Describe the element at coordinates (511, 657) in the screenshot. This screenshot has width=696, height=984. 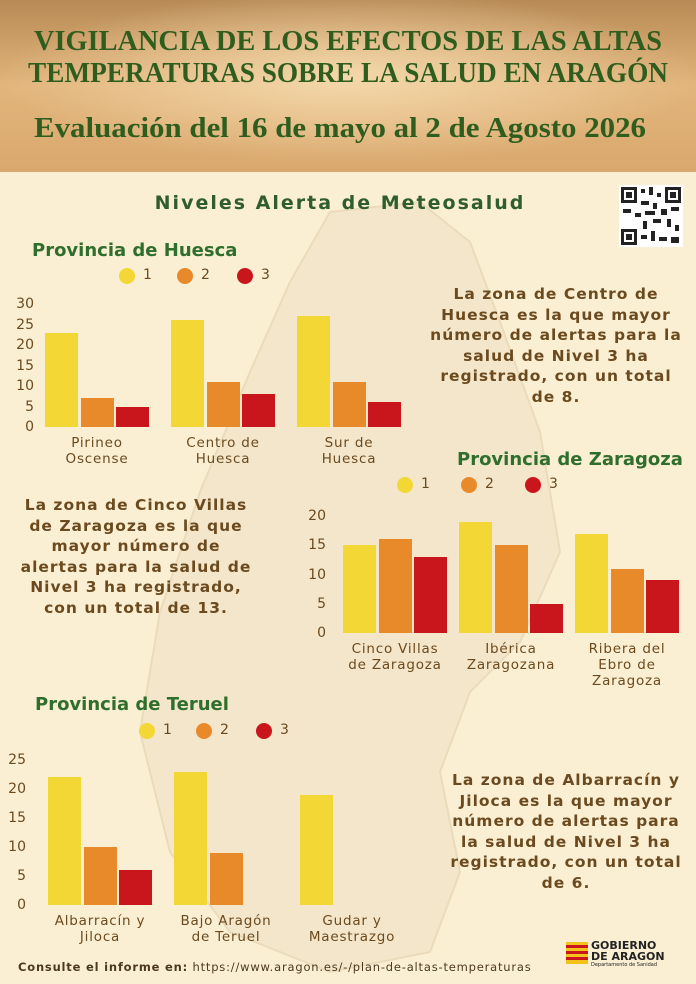
I see `x-tick-label: Ibérica Zaragozana` at that location.